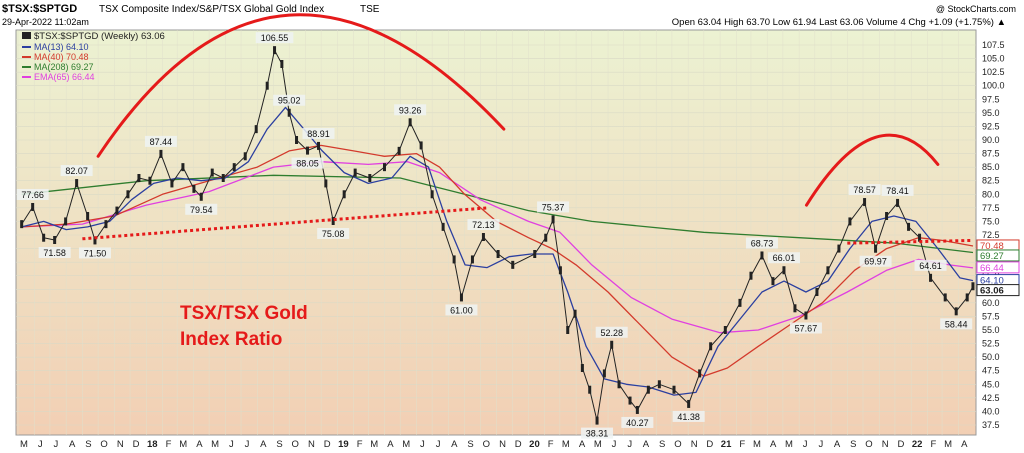  I want to click on legend-item-ma208: MA(208) 69.27, so click(58, 67).